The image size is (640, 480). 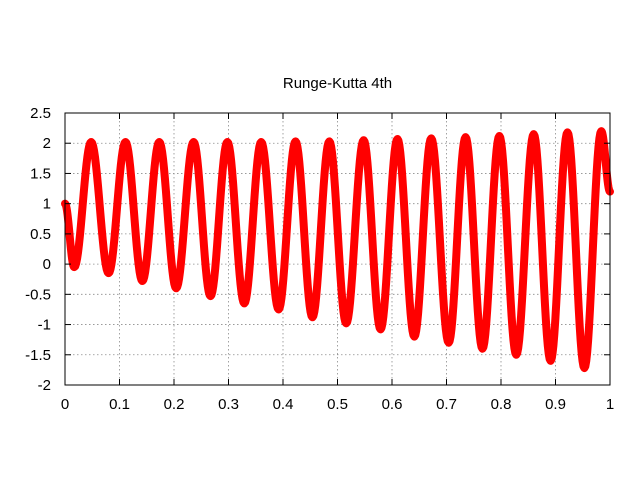 I want to click on x-tick-label: 0, so click(x=65, y=404).